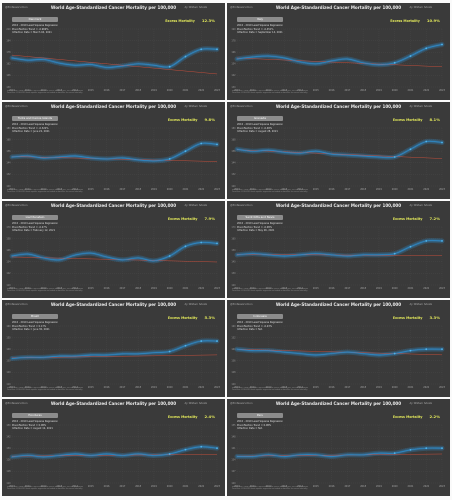 This screenshot has width=452, height=500. I want to click on x-tick-label: 2022, so click(426, 189).